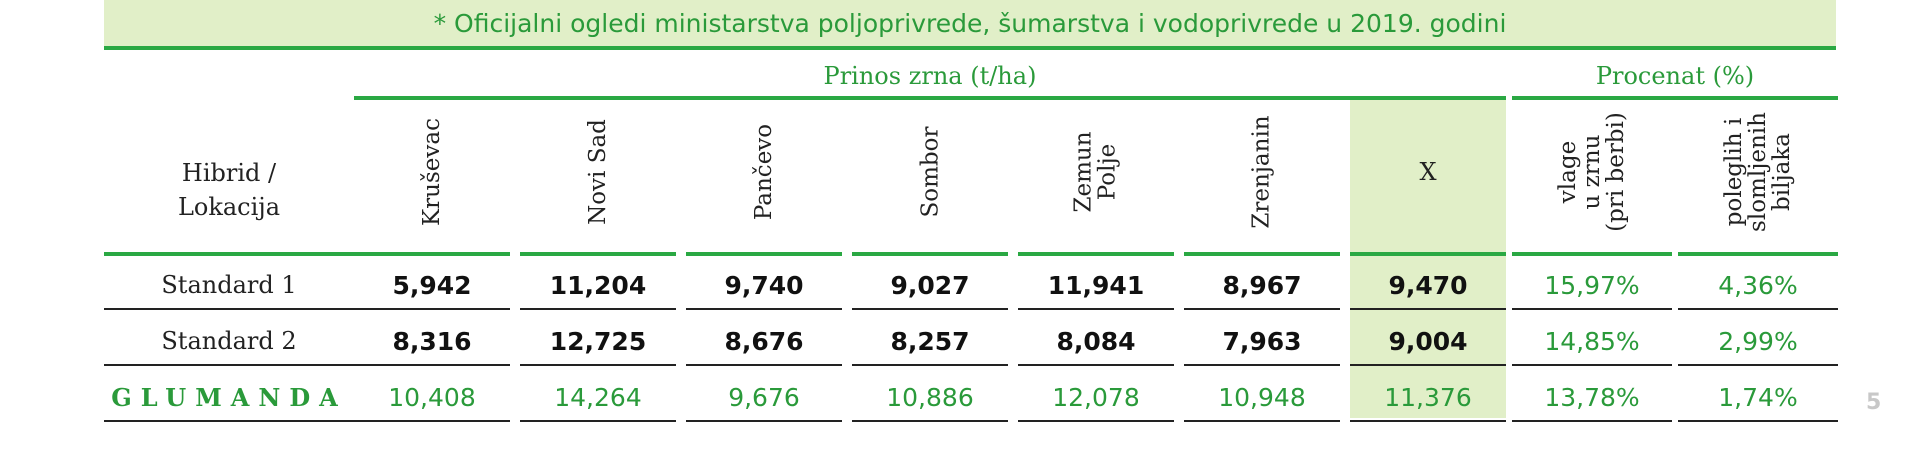 This screenshot has width=1920, height=454. I want to click on column-header-label: poleglih i slomljenih biljaka, so click(1758, 172).